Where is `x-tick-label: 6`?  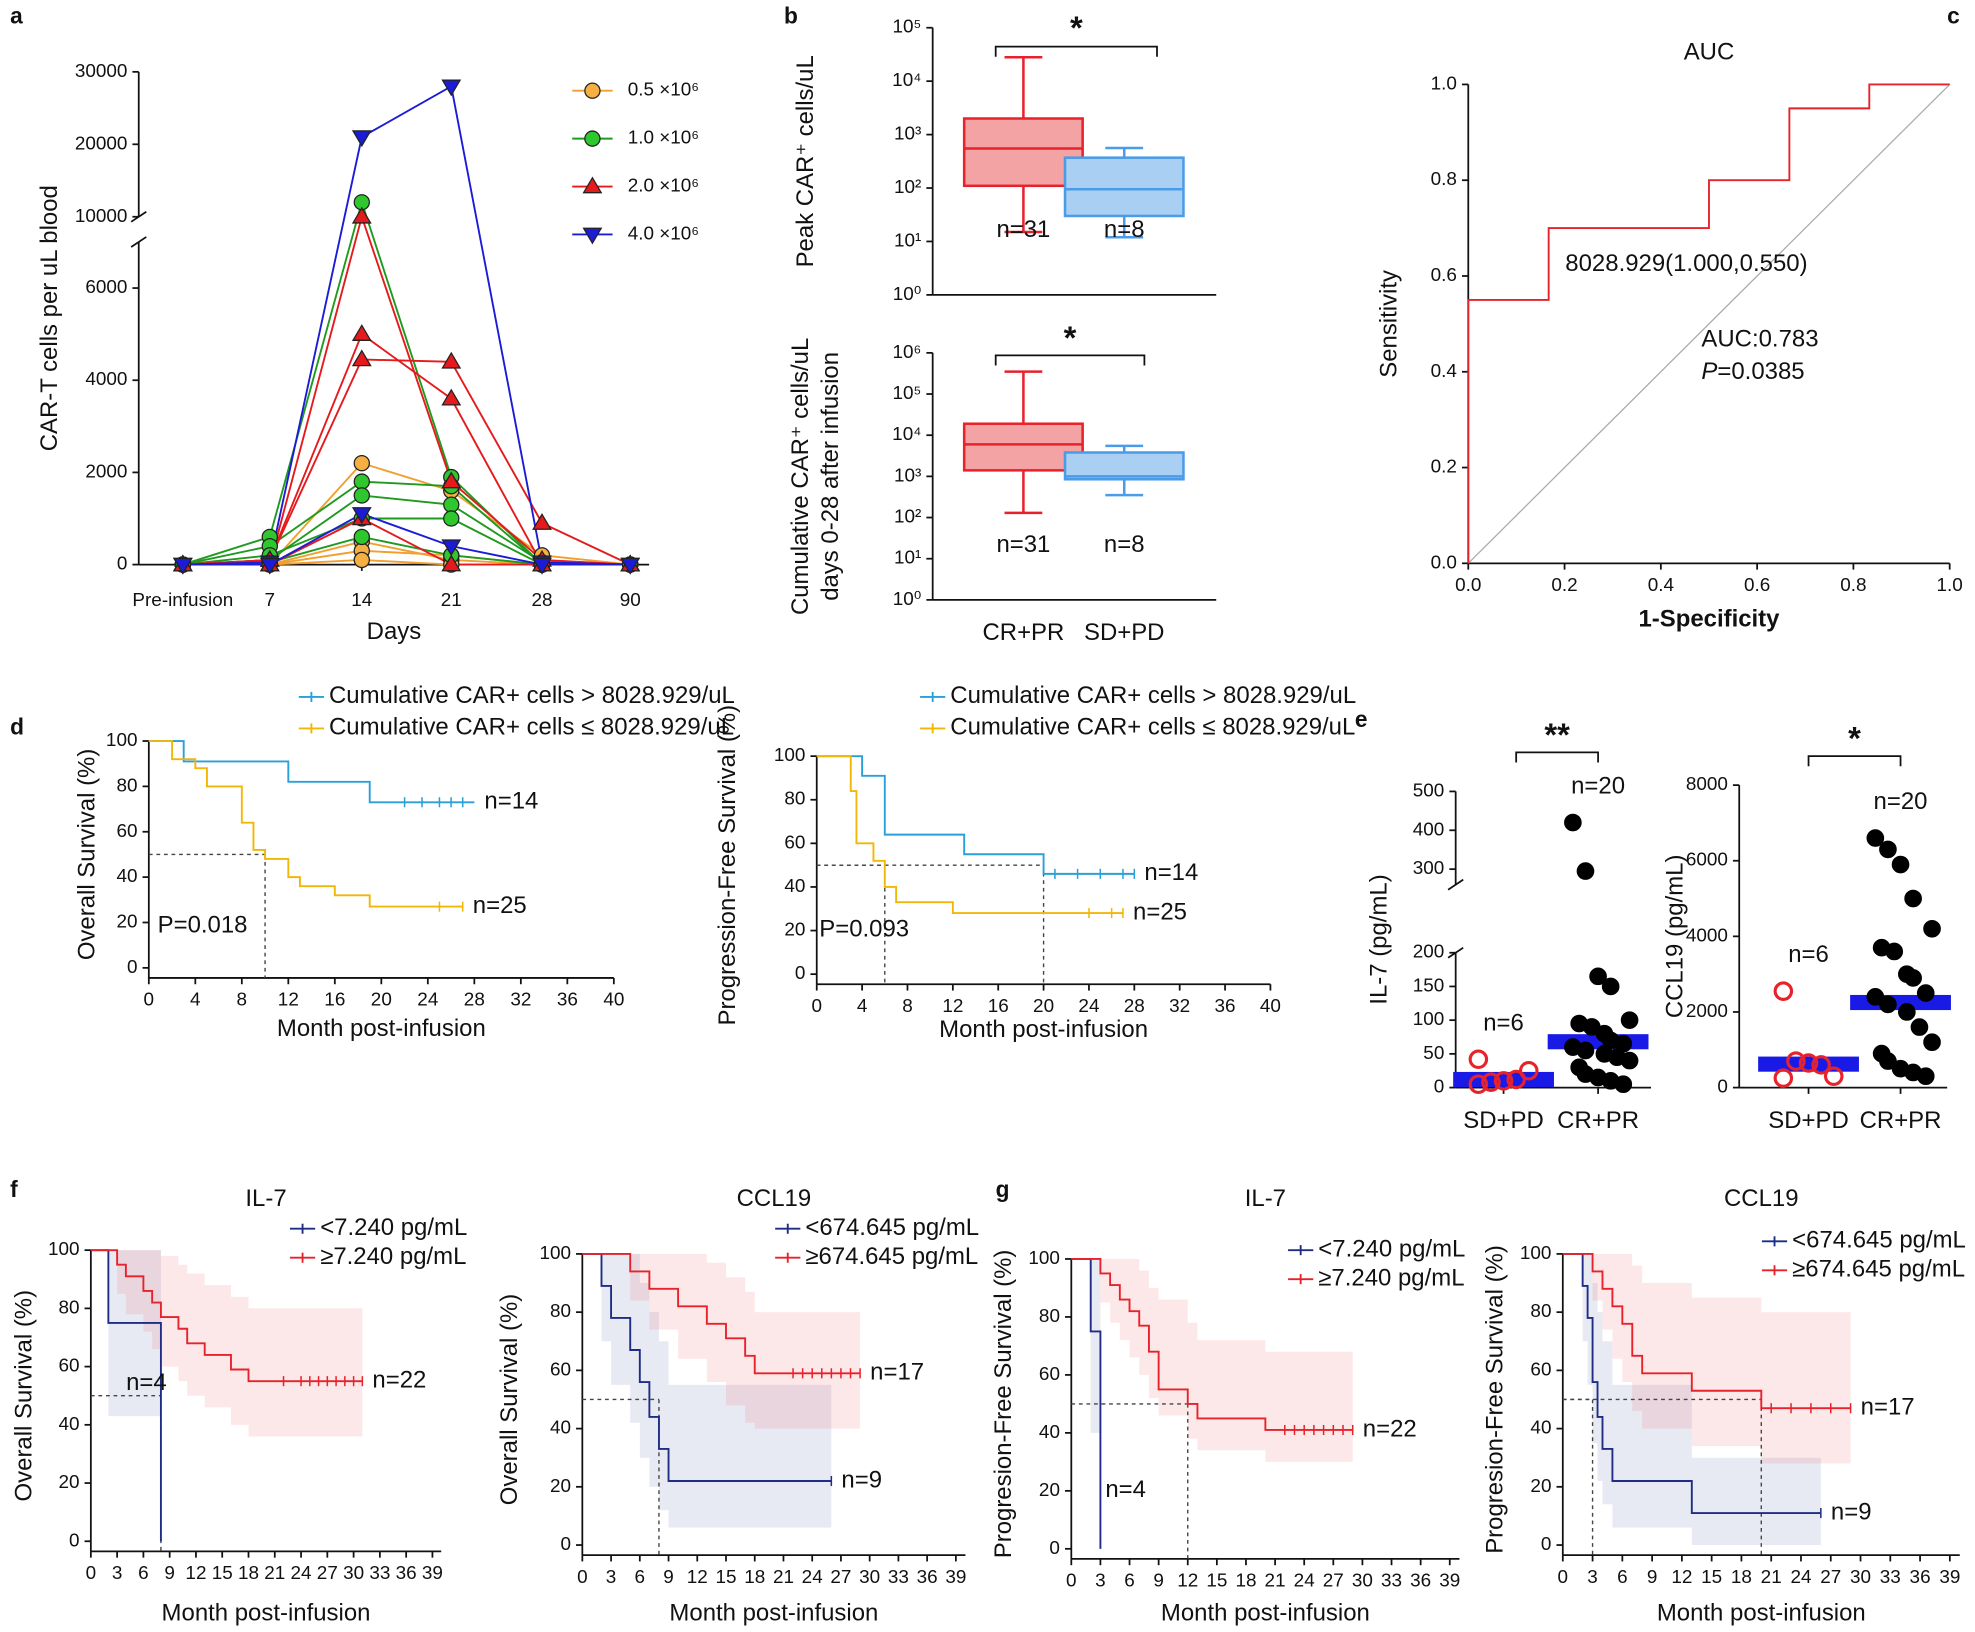 x-tick-label: 6 is located at coordinates (1622, 1577).